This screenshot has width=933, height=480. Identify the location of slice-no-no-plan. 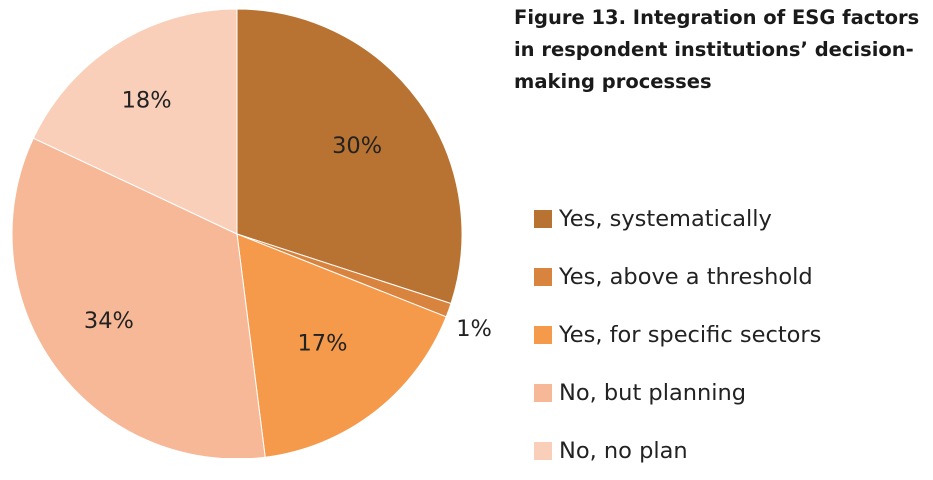
(135, 121).